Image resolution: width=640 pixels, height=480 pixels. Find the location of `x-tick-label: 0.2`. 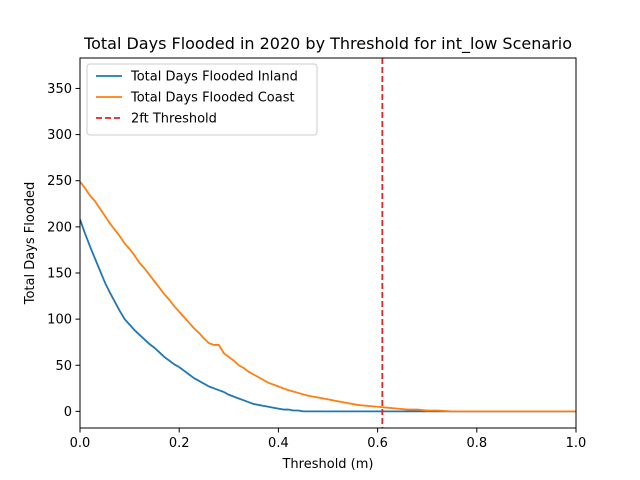

x-tick-label: 0.2 is located at coordinates (179, 443).